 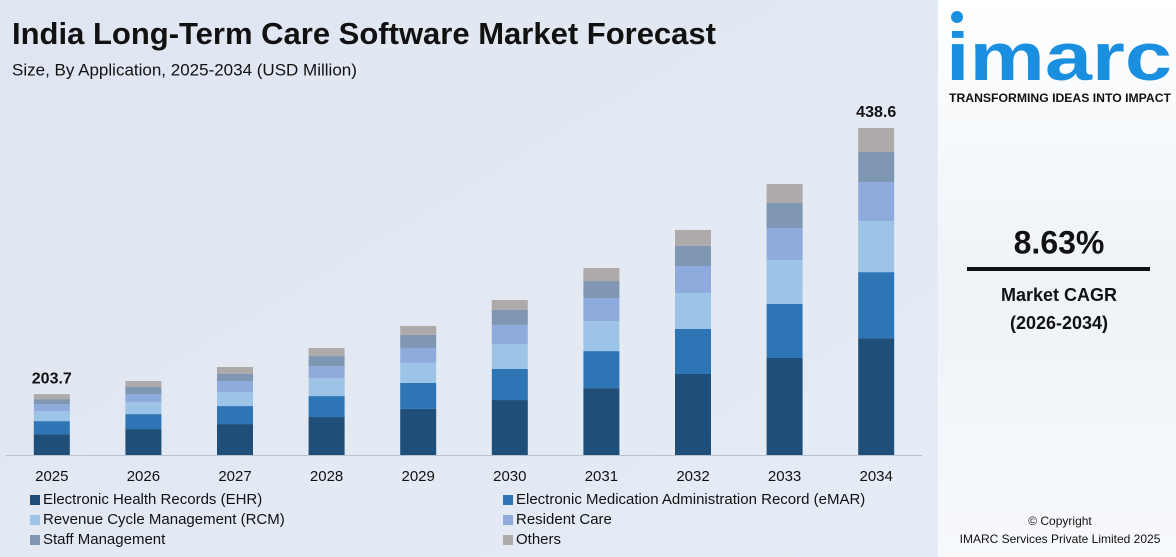 I want to click on legend-label: Others, so click(x=538, y=539).